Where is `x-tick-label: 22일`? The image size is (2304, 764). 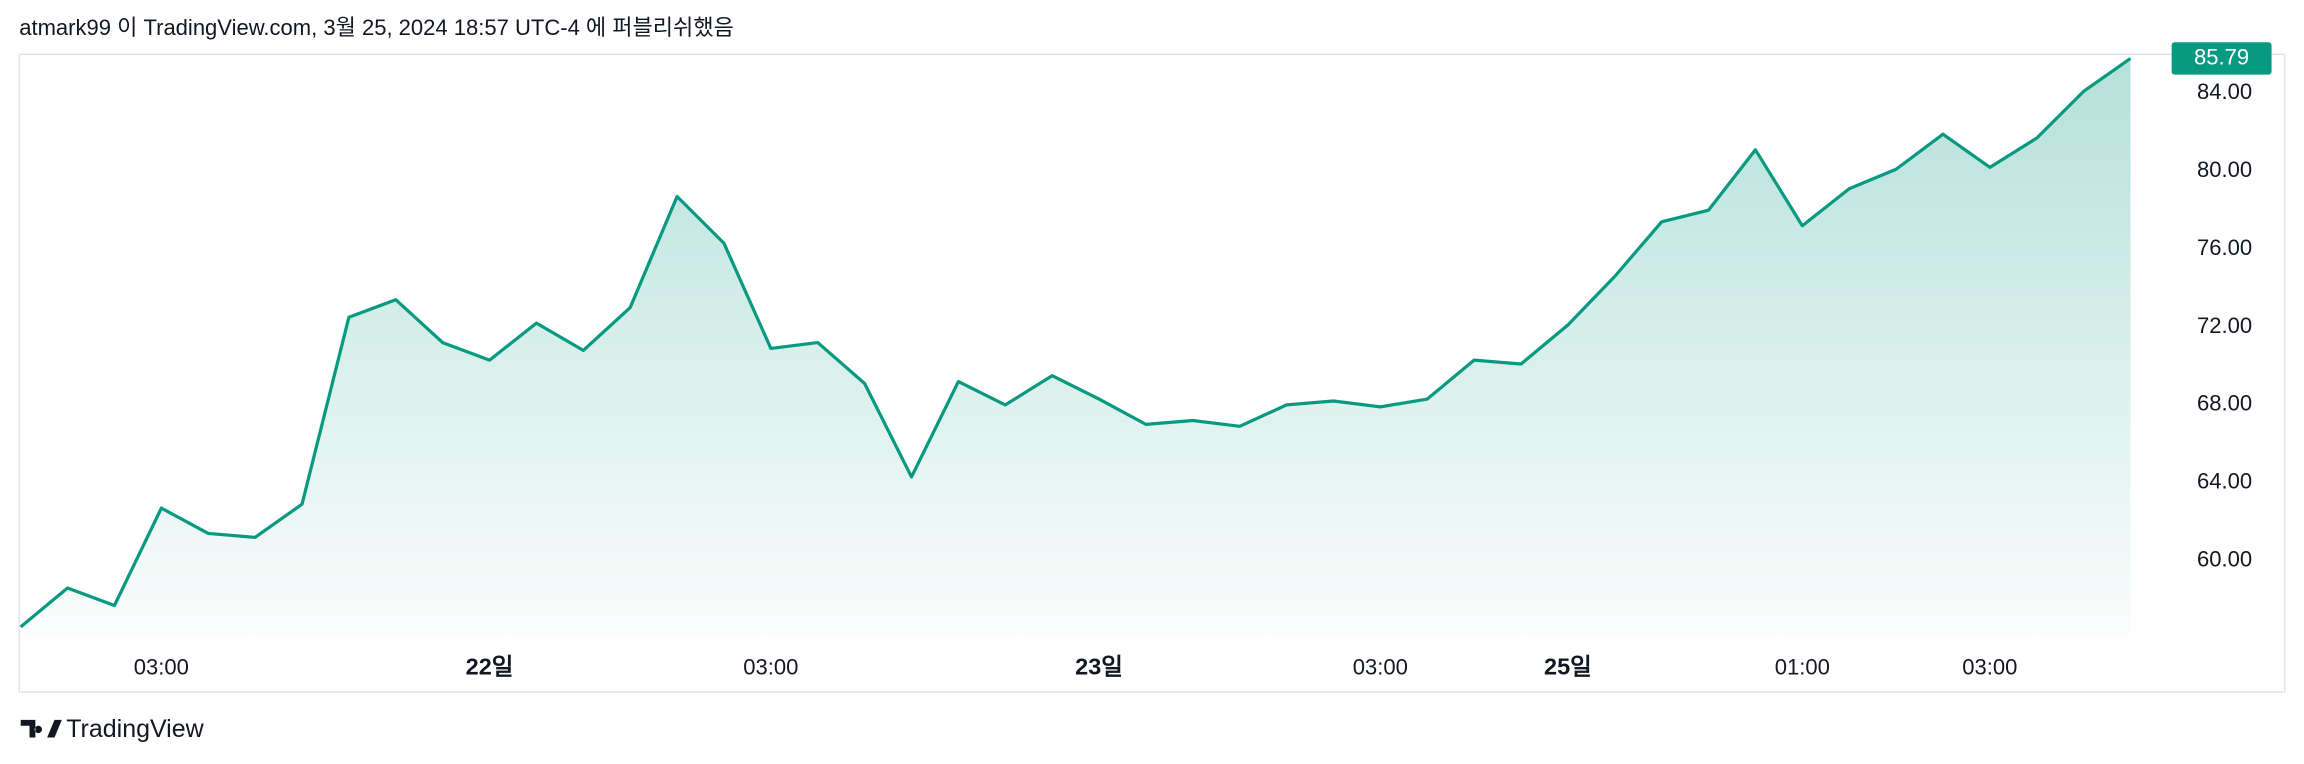
x-tick-label: 22일 is located at coordinates (490, 667).